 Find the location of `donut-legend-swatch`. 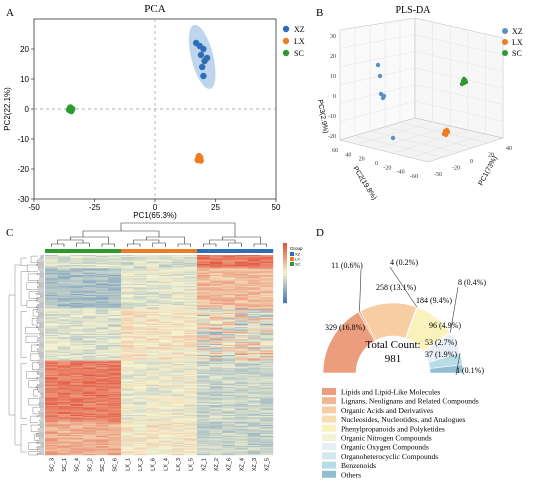

donut-legend-swatch is located at coordinates (329, 437).